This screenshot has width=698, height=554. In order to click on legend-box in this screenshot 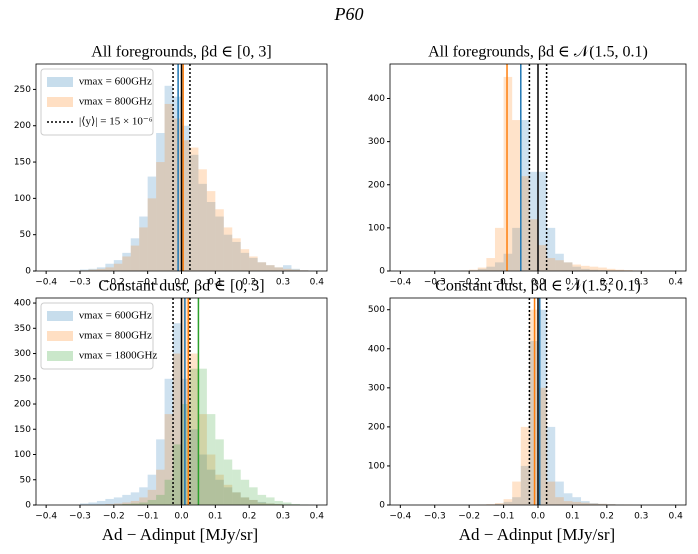, I will do `click(97, 336)`.